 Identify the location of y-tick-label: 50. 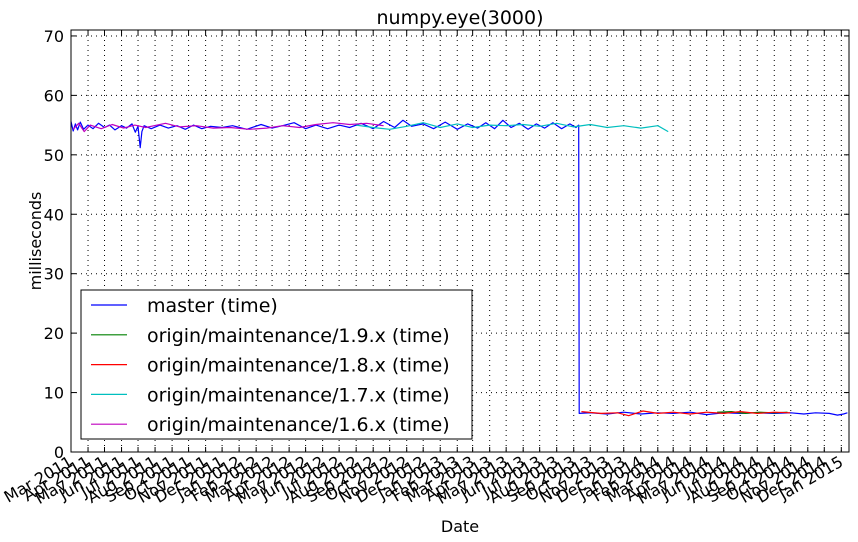
(54, 155).